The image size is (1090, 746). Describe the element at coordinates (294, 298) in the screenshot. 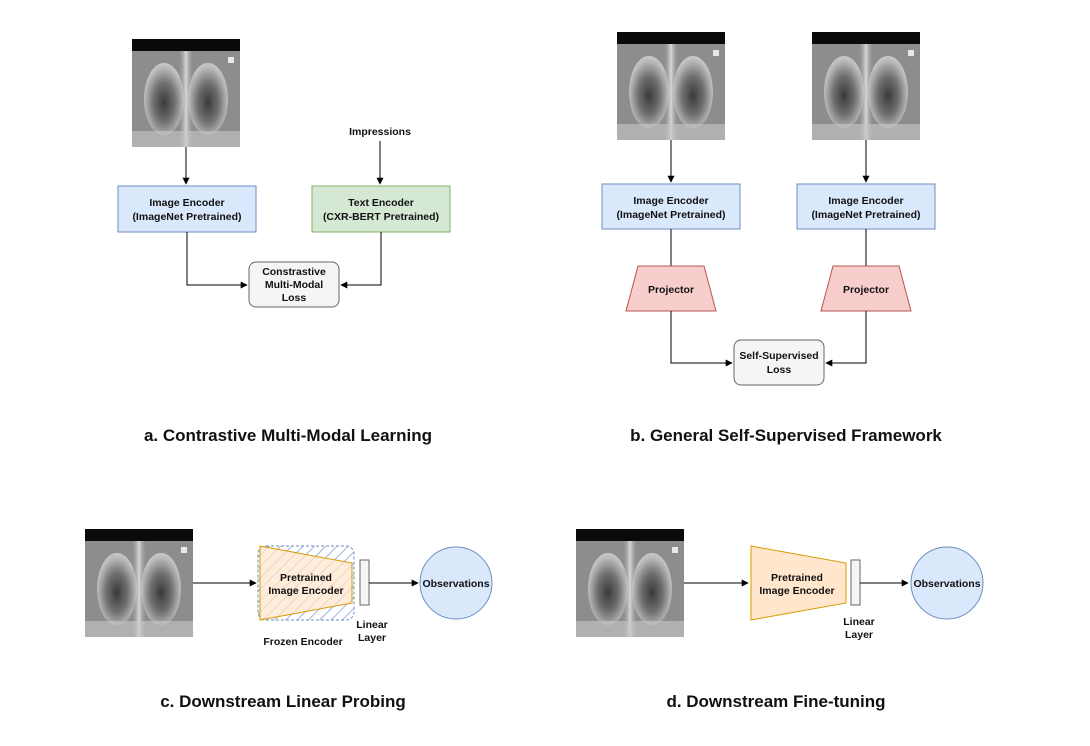

I see `loss-line-3: Loss` at that location.